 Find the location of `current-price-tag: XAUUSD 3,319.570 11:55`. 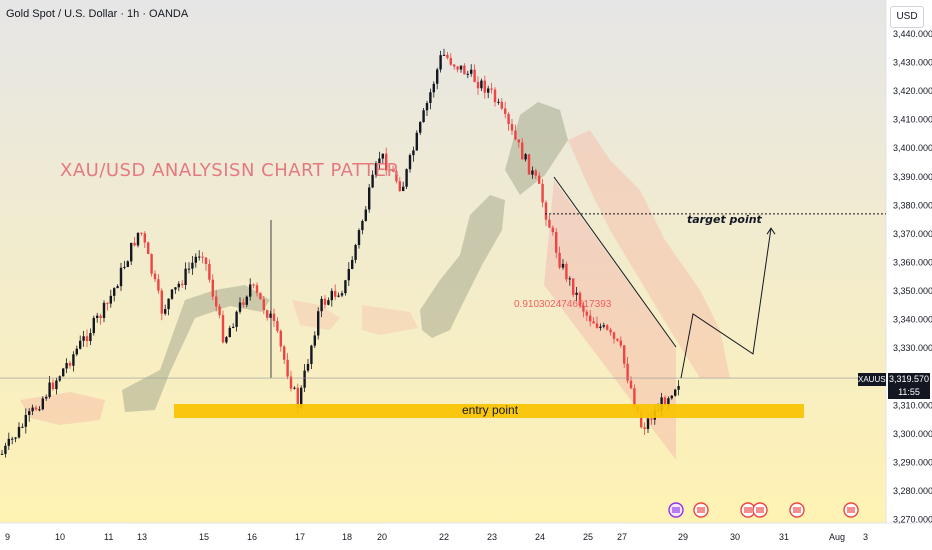

current-price-tag: XAUUSD 3,319.570 11:55 is located at coordinates (894, 386).